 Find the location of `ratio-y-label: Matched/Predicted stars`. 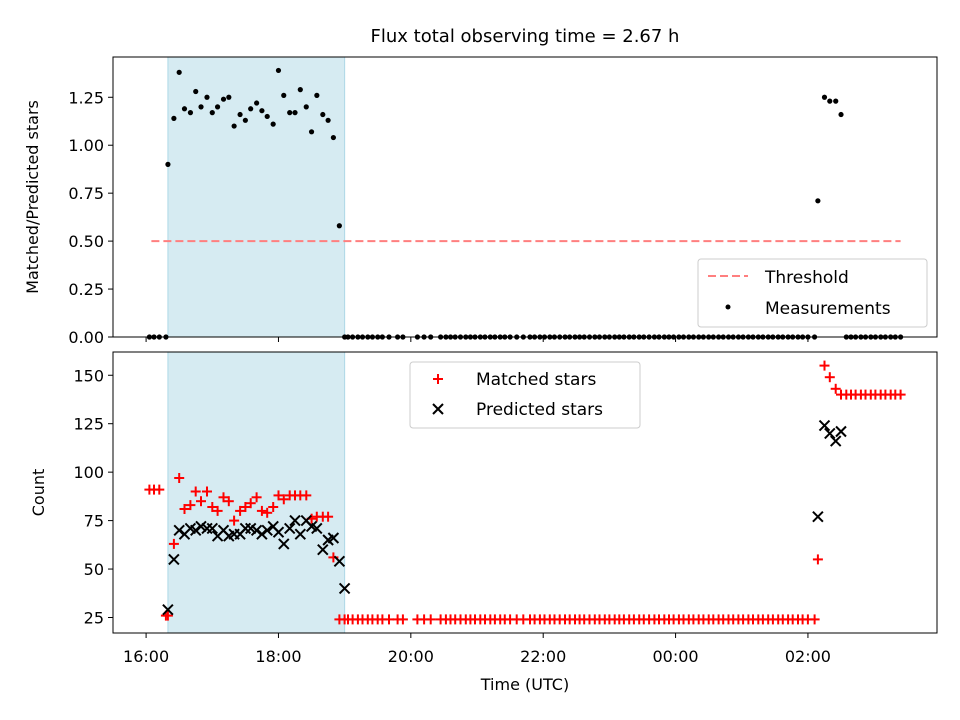

ratio-y-label: Matched/Predicted stars is located at coordinates (32, 197).